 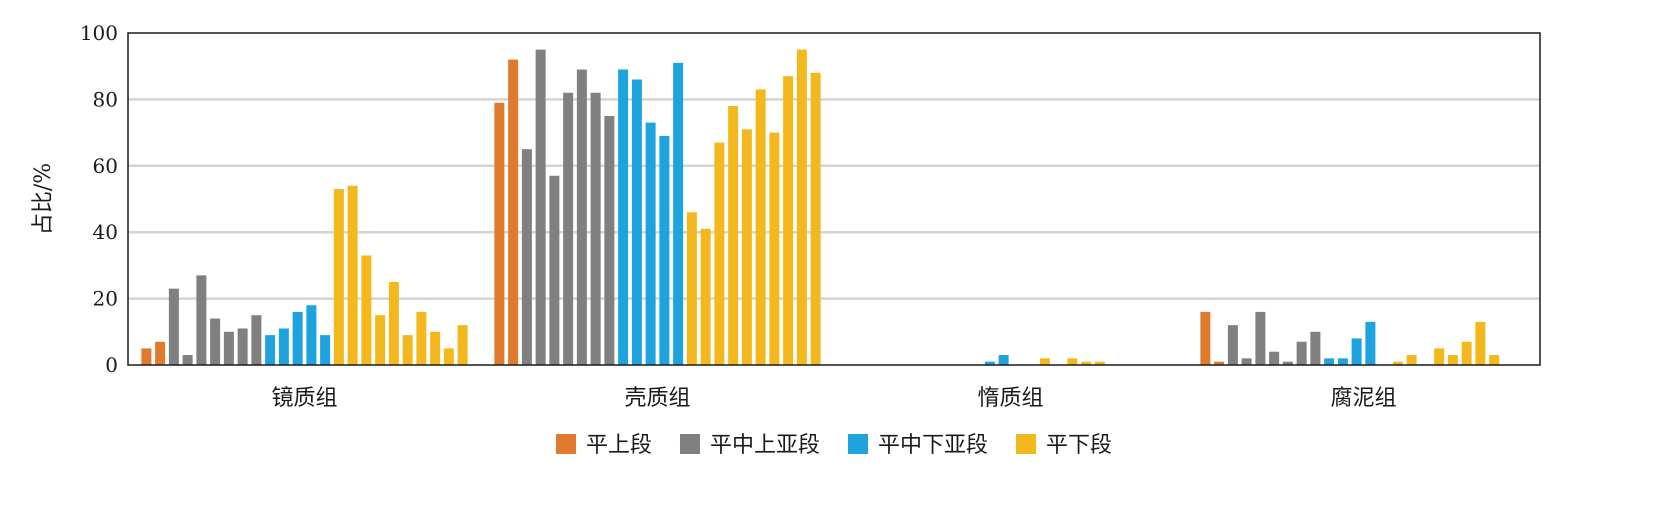 I want to click on legend-item: 平中下亚段, so click(x=918, y=445).